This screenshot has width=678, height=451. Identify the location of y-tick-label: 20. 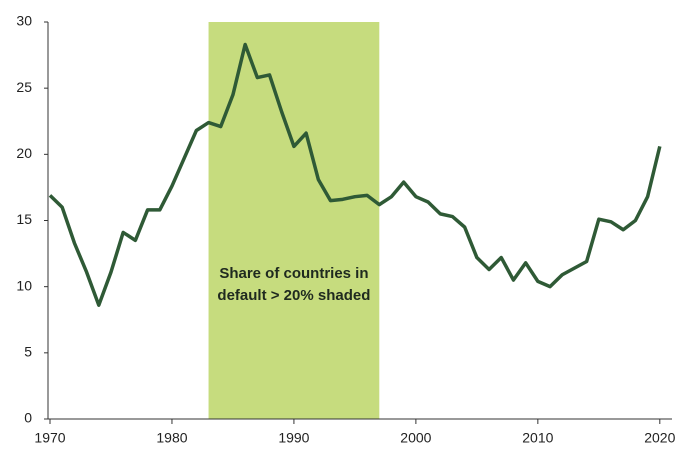
(24, 153).